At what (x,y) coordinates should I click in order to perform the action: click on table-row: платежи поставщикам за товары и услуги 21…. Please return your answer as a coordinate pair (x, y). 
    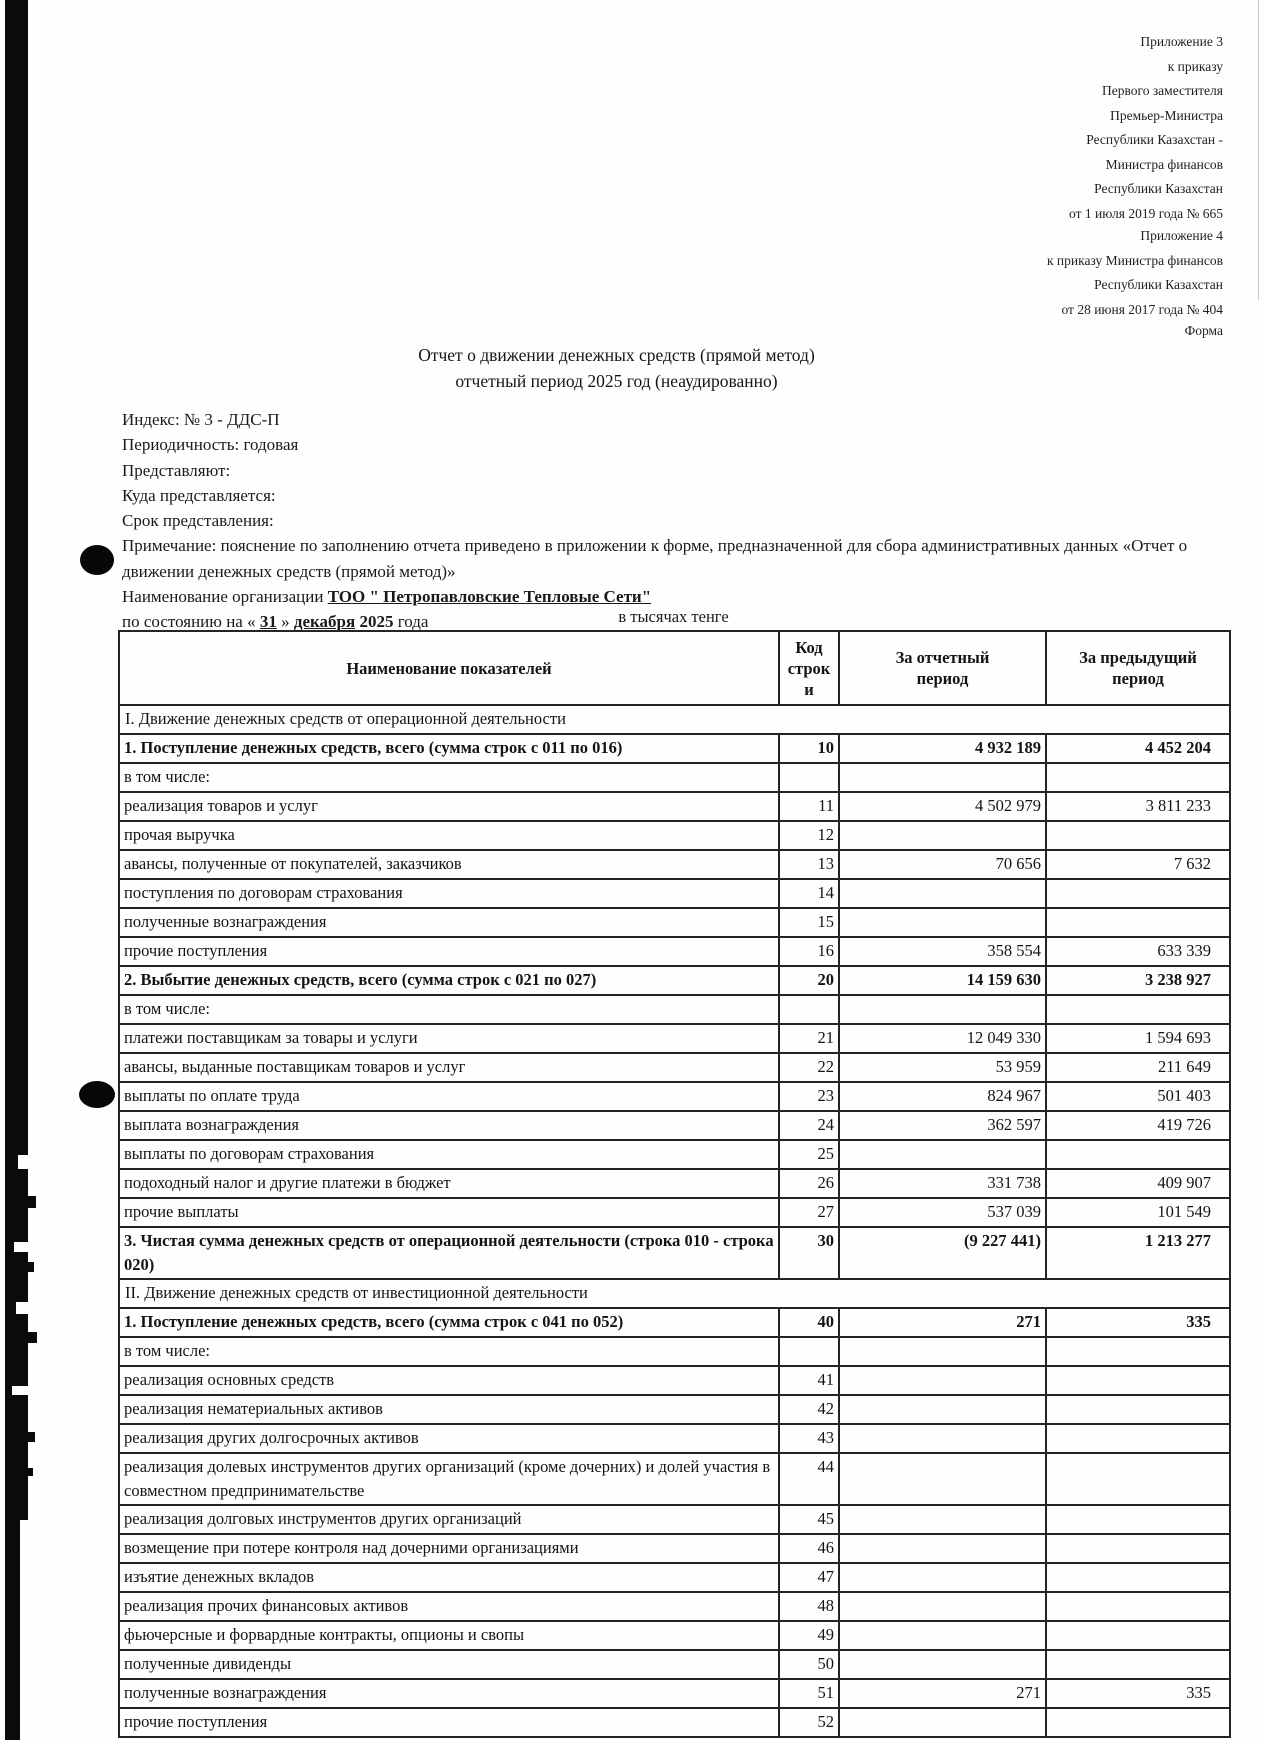
    Looking at the image, I should click on (674, 1038).